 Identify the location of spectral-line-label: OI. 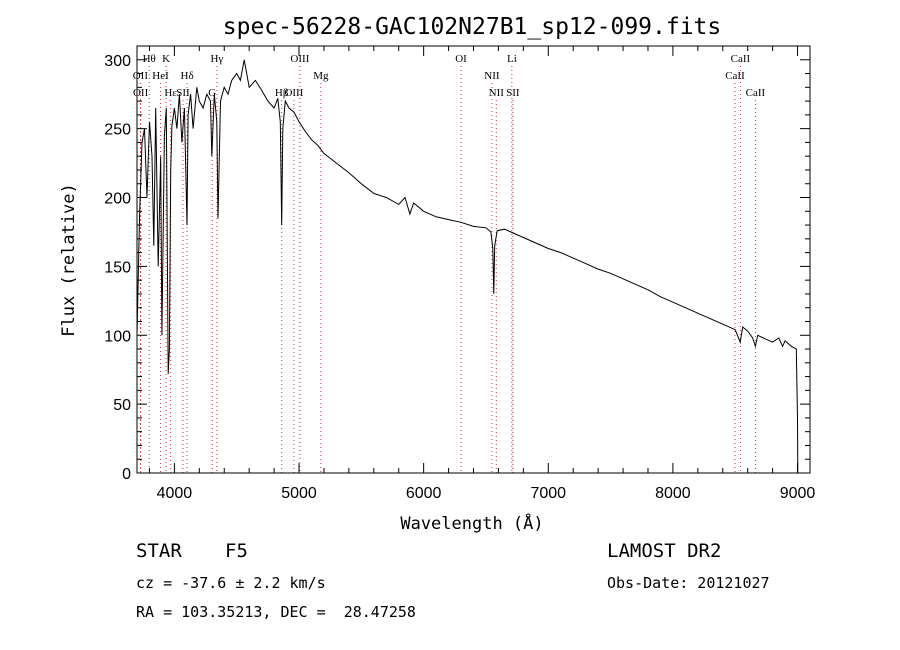
(461, 59).